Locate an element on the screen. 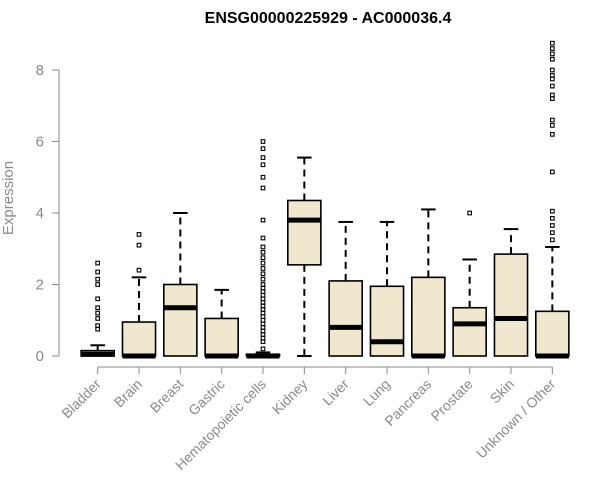  y-tick-label: 4 is located at coordinates (40, 213).